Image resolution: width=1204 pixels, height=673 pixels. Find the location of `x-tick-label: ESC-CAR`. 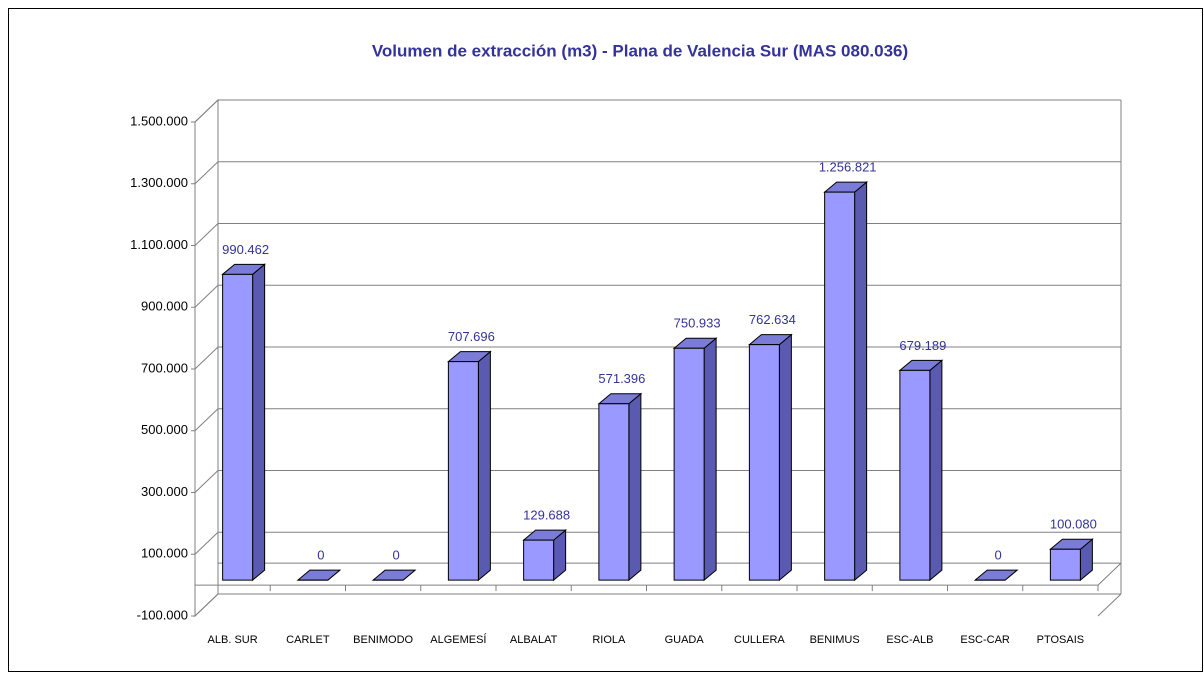

x-tick-label: ESC-CAR is located at coordinates (985, 640).